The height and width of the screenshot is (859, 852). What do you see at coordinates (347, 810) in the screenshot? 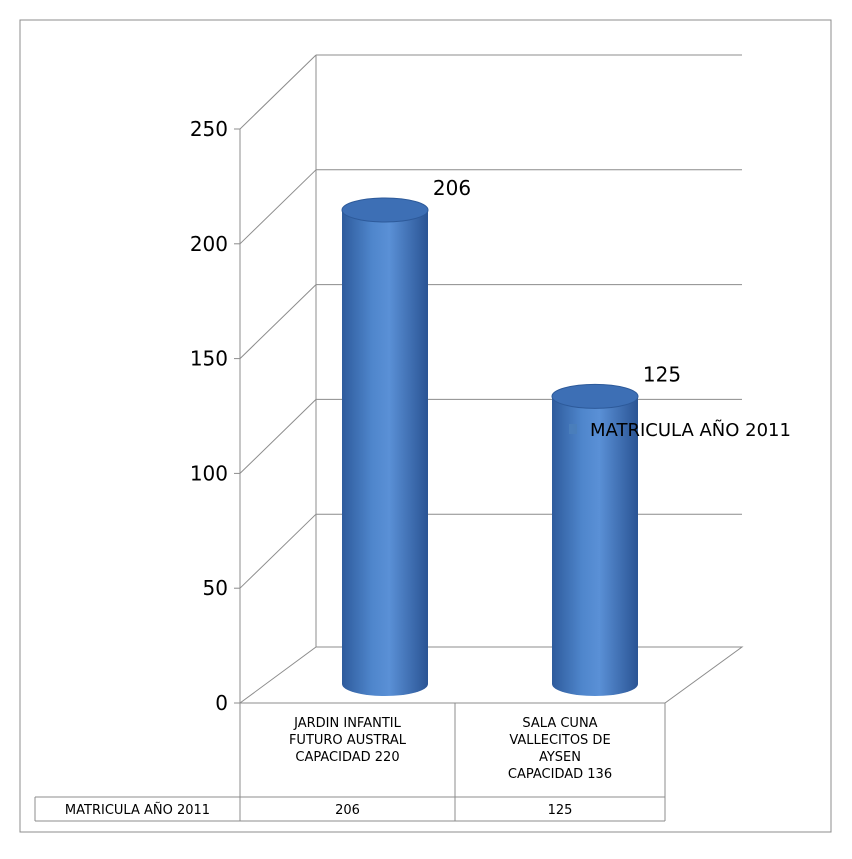
I see `table-value: 206` at bounding box center [347, 810].